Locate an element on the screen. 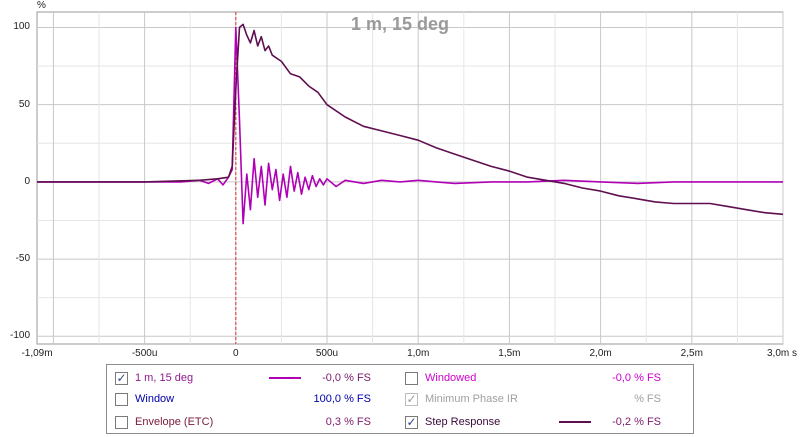 This screenshot has height=437, width=800. legend-row-window: Window 100,0 % FS is located at coordinates (243, 399).